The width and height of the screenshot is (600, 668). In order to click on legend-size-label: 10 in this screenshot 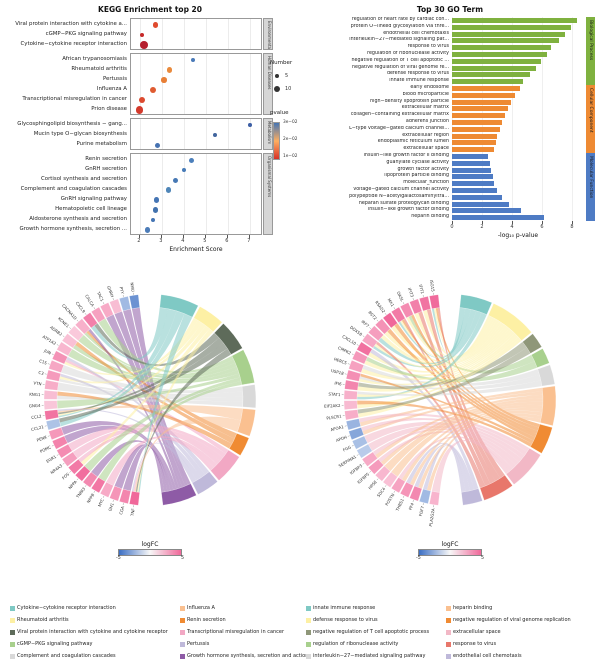, I will do `click(288, 88)`.